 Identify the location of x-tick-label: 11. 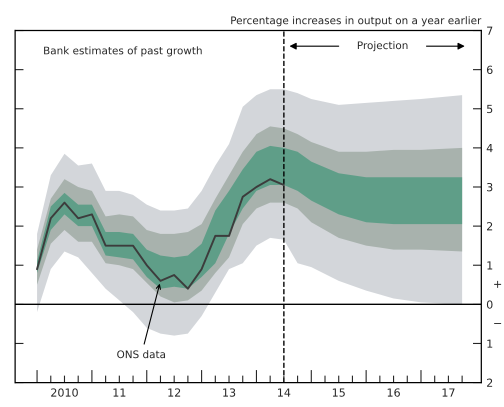
(119, 392).